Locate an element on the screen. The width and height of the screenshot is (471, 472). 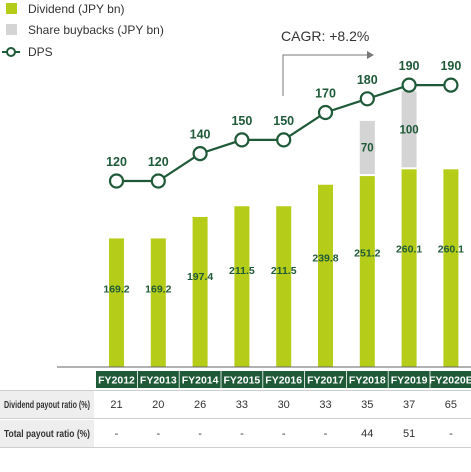
table-cell: 35 is located at coordinates (367, 405).